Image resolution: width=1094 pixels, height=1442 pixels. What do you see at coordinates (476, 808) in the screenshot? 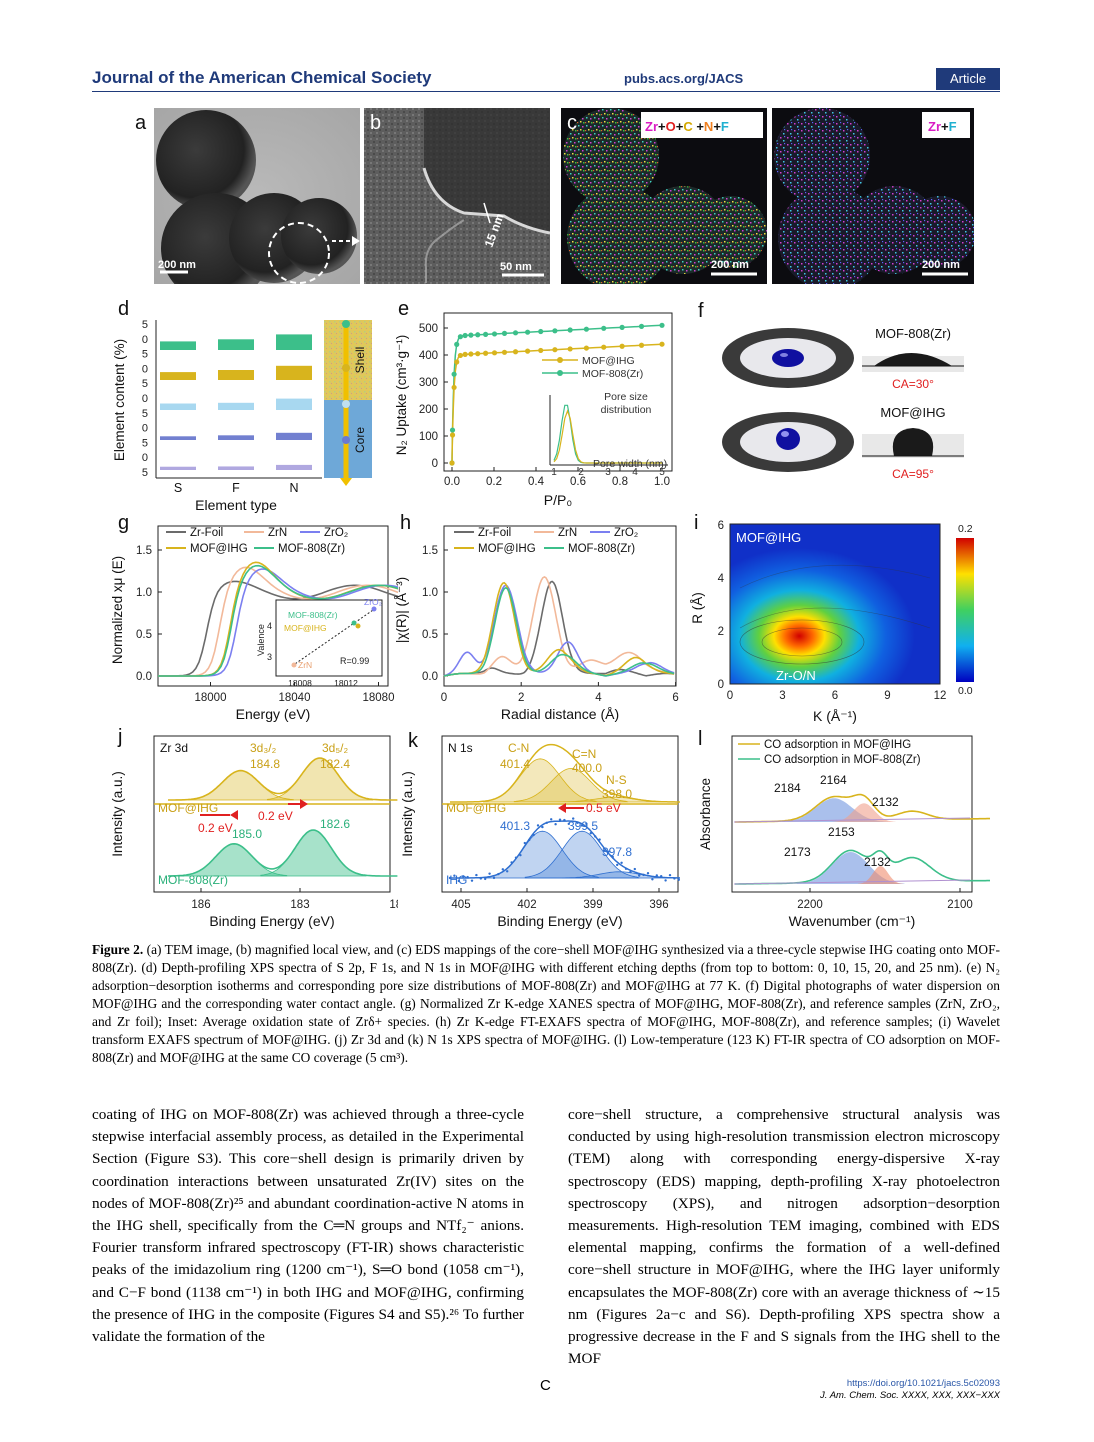
I see `panel-k-sample-top: MOF@IHG` at bounding box center [476, 808].